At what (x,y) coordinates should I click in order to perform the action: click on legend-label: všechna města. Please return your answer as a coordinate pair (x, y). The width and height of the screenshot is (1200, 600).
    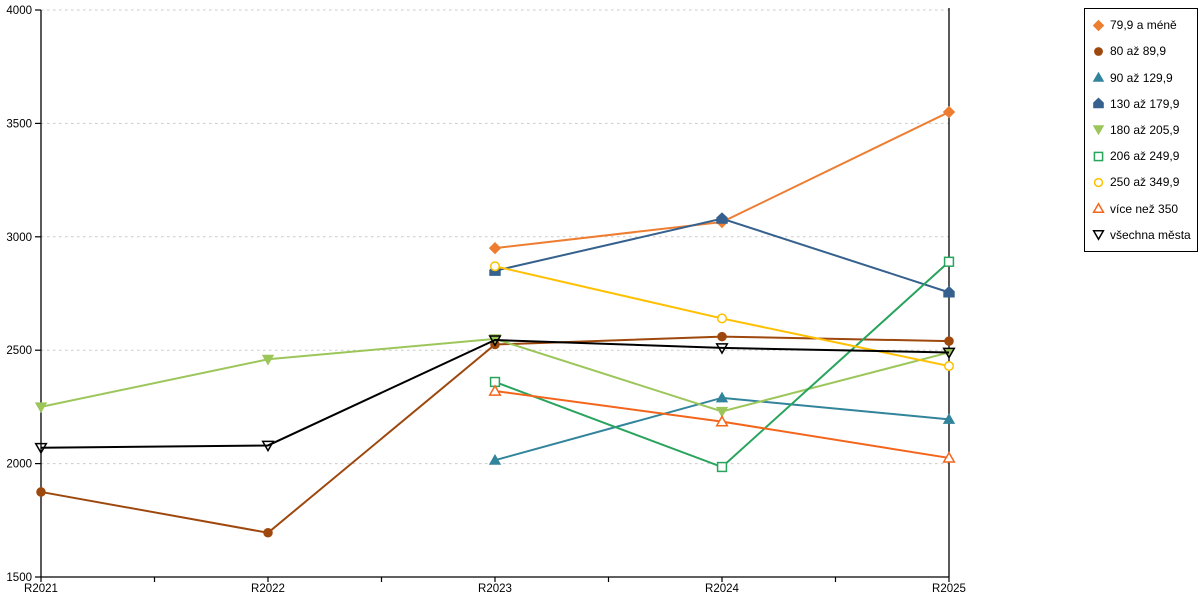
    Looking at the image, I should click on (1150, 234).